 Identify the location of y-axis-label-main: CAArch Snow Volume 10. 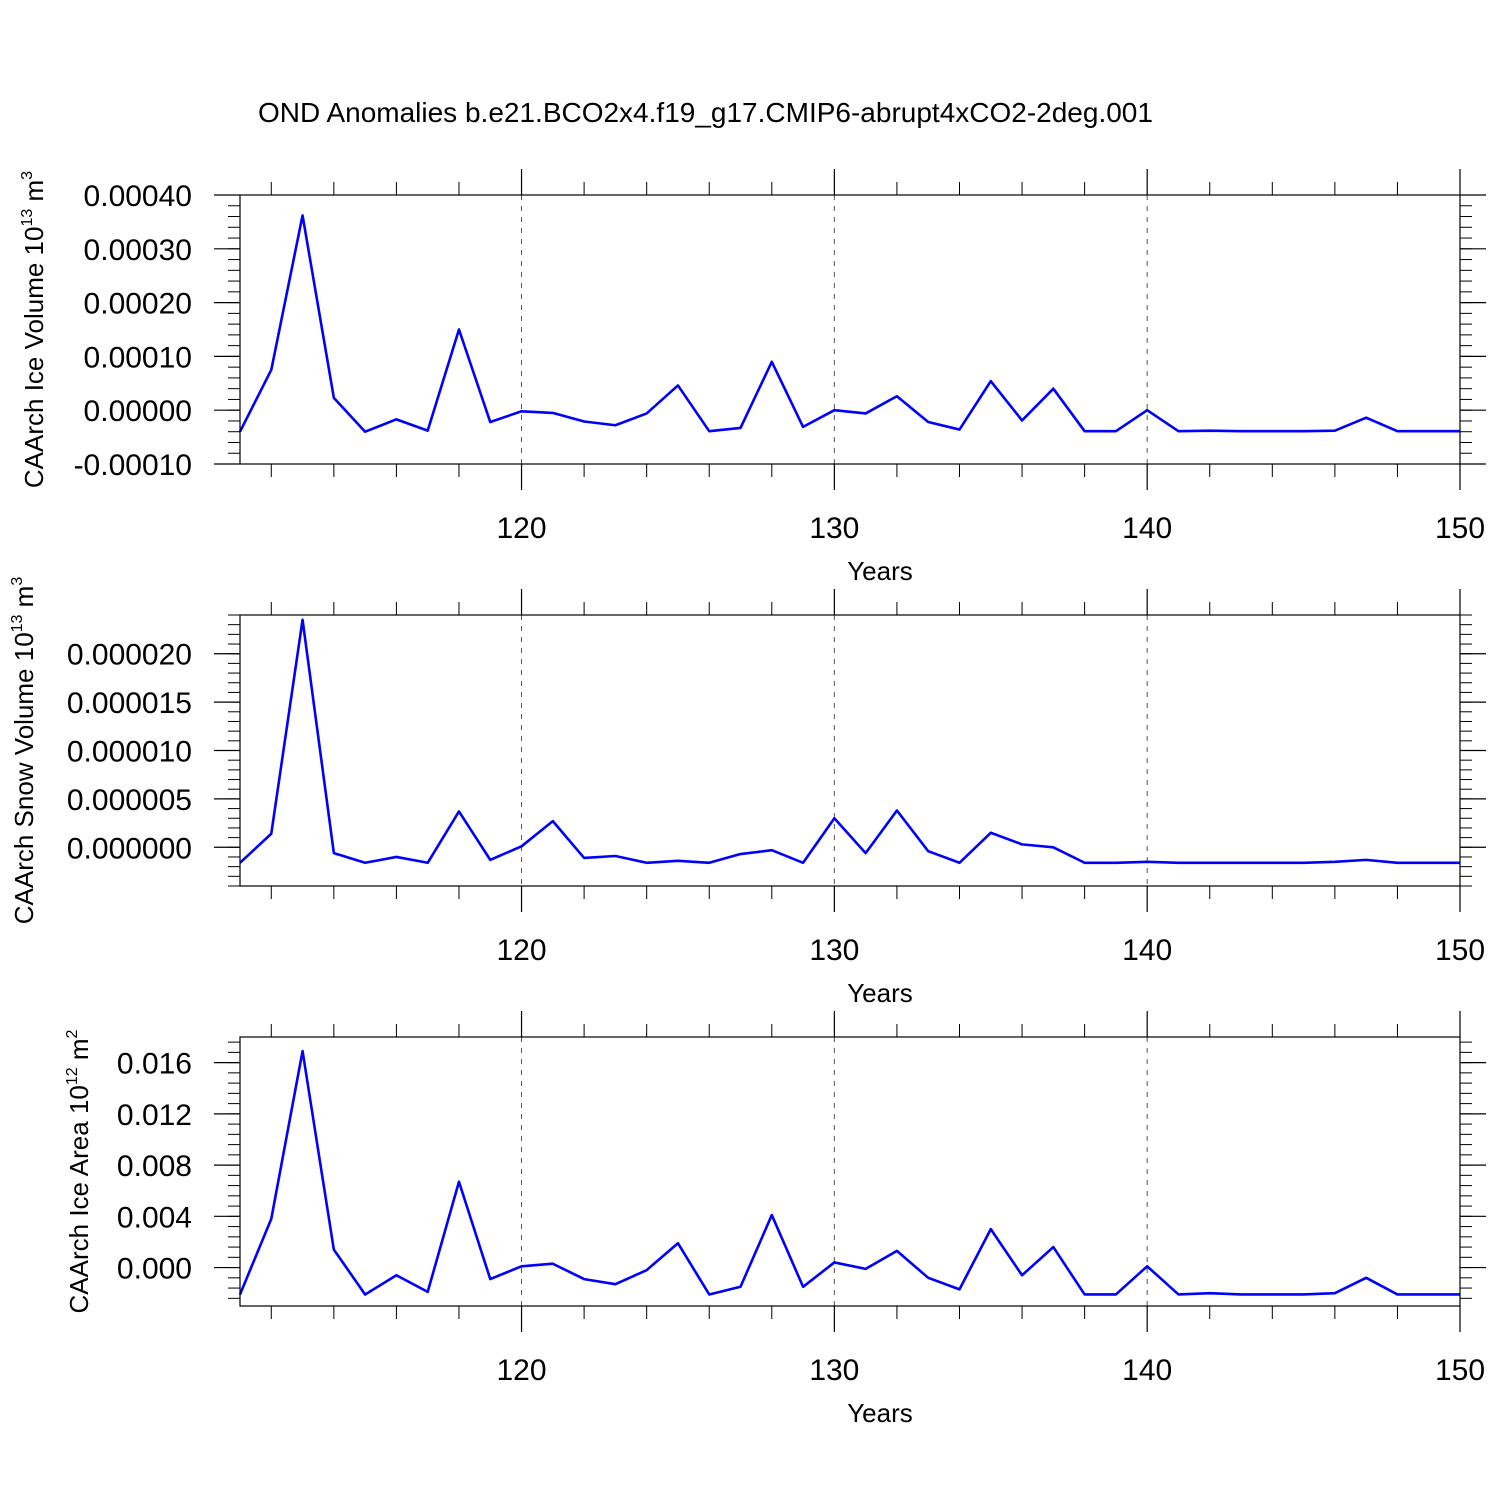
(24, 778).